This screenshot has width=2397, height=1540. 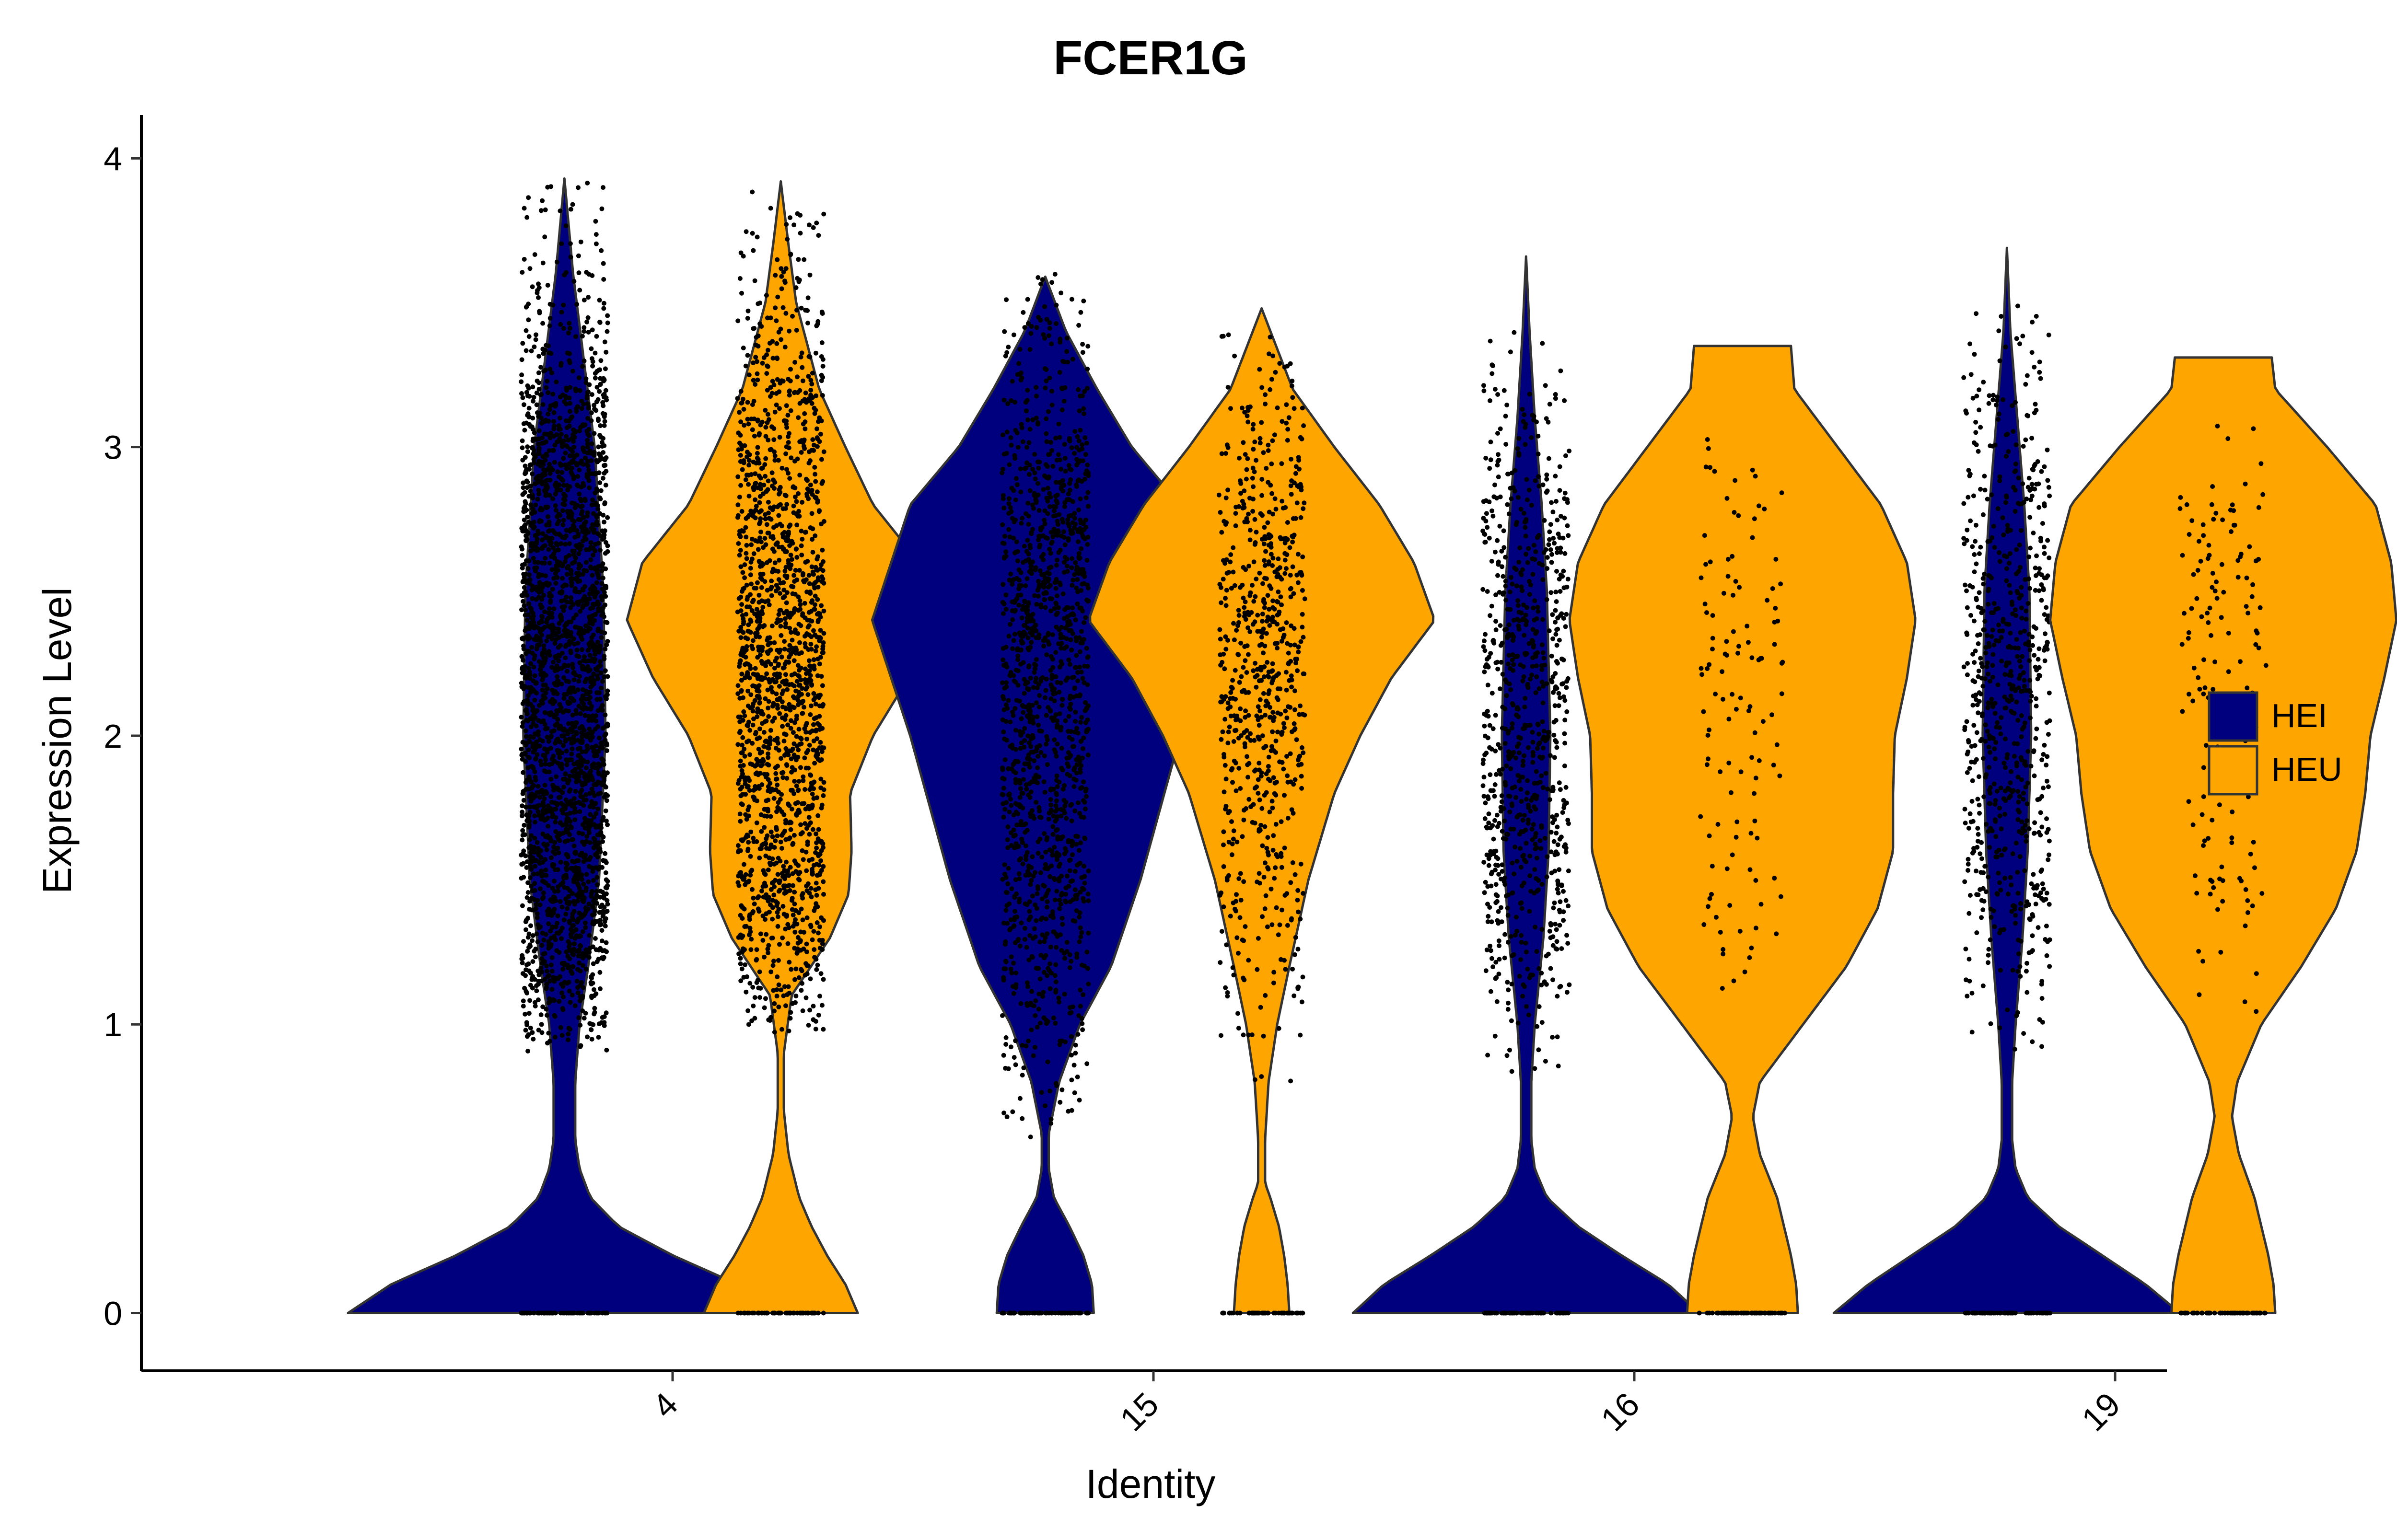 What do you see at coordinates (569, 1313) in the screenshot?
I see `dot-zero` at bounding box center [569, 1313].